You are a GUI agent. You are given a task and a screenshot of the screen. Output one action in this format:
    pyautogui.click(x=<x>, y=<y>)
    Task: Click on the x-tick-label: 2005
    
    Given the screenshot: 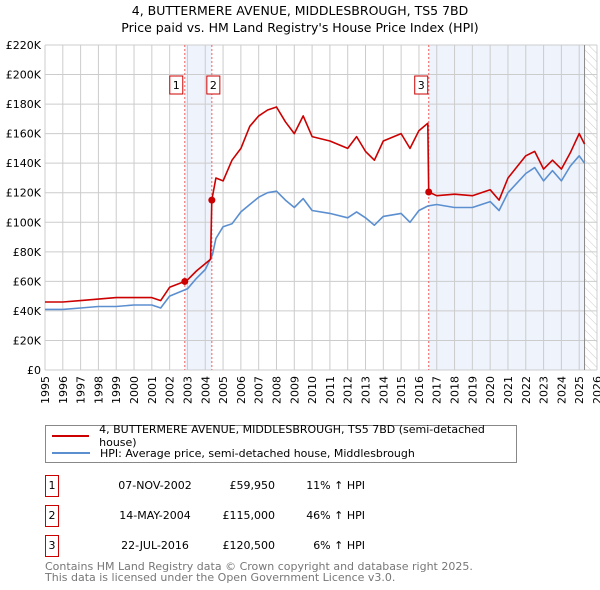 What is the action you would take?
    pyautogui.click(x=223, y=390)
    